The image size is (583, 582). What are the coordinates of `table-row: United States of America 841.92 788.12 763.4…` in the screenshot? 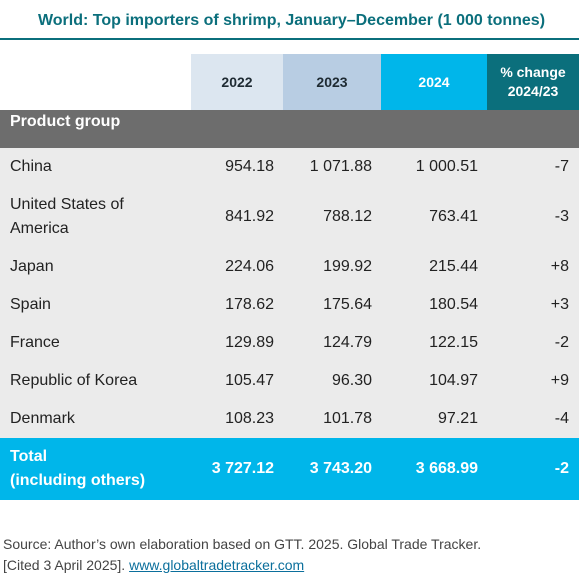 It's located at (289, 217).